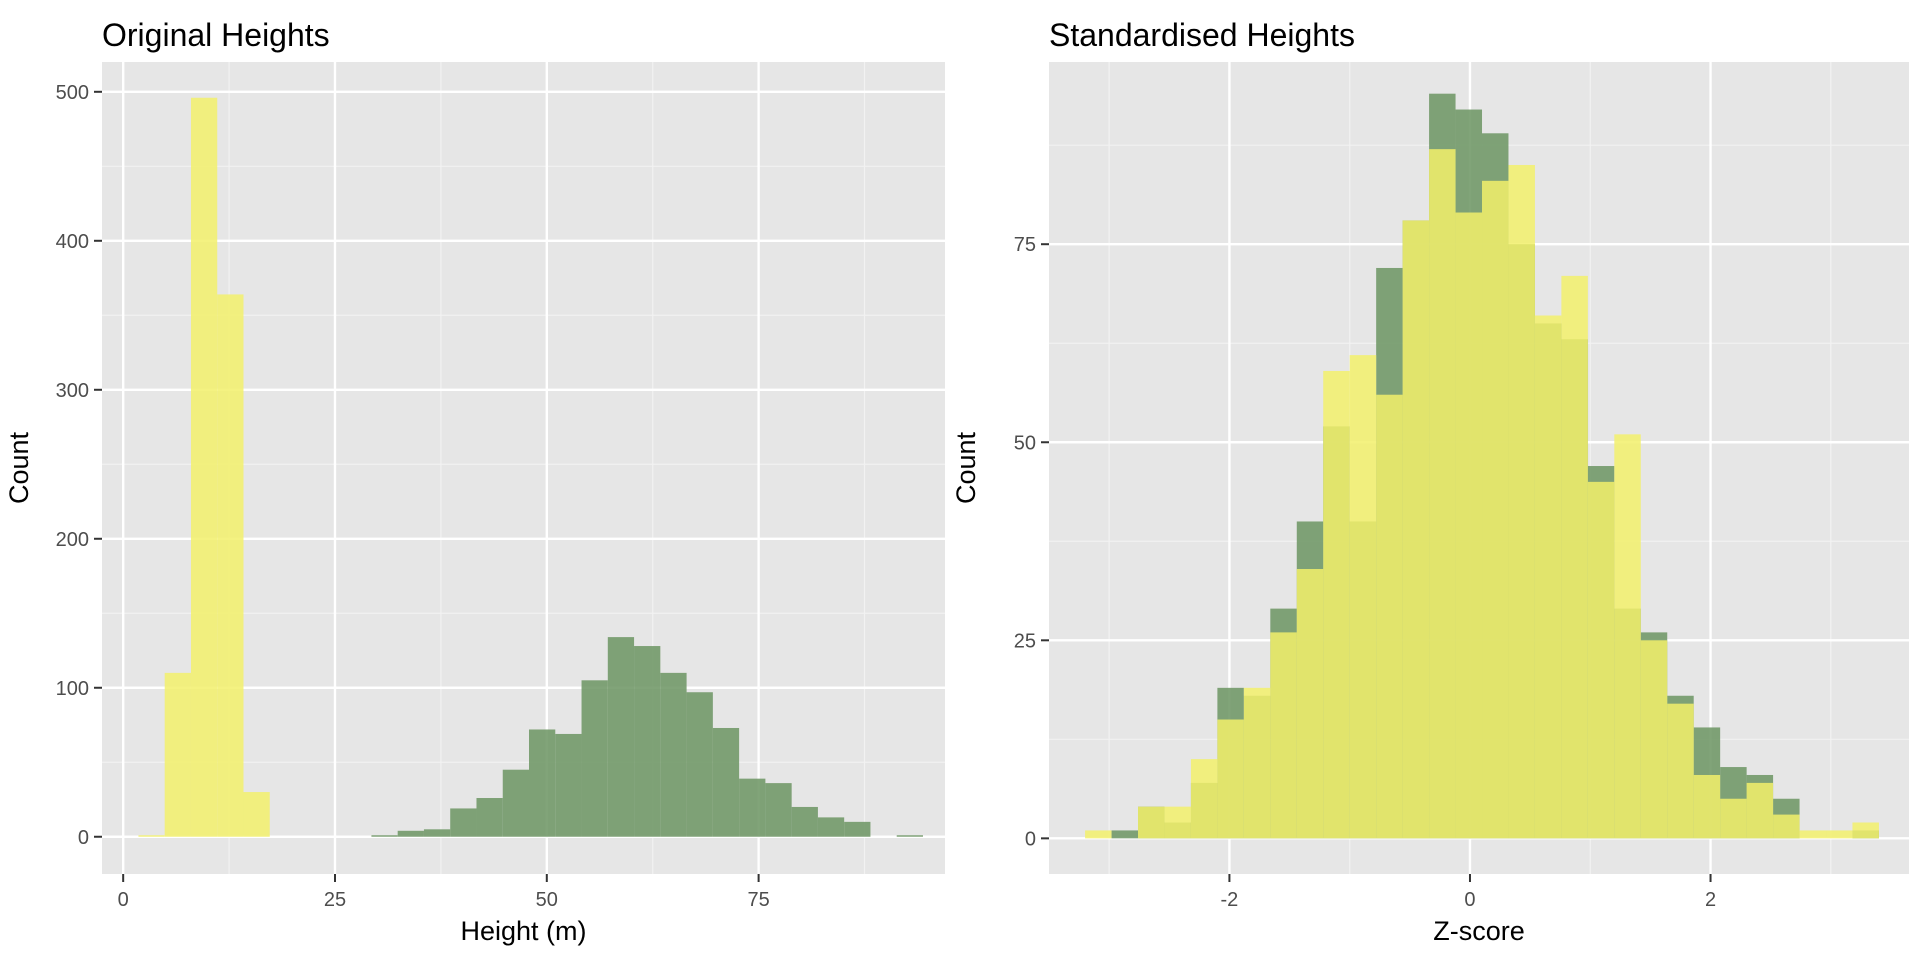 The width and height of the screenshot is (1920, 965). What do you see at coordinates (72, 689) in the screenshot?
I see `y-tick-label: 100` at bounding box center [72, 689].